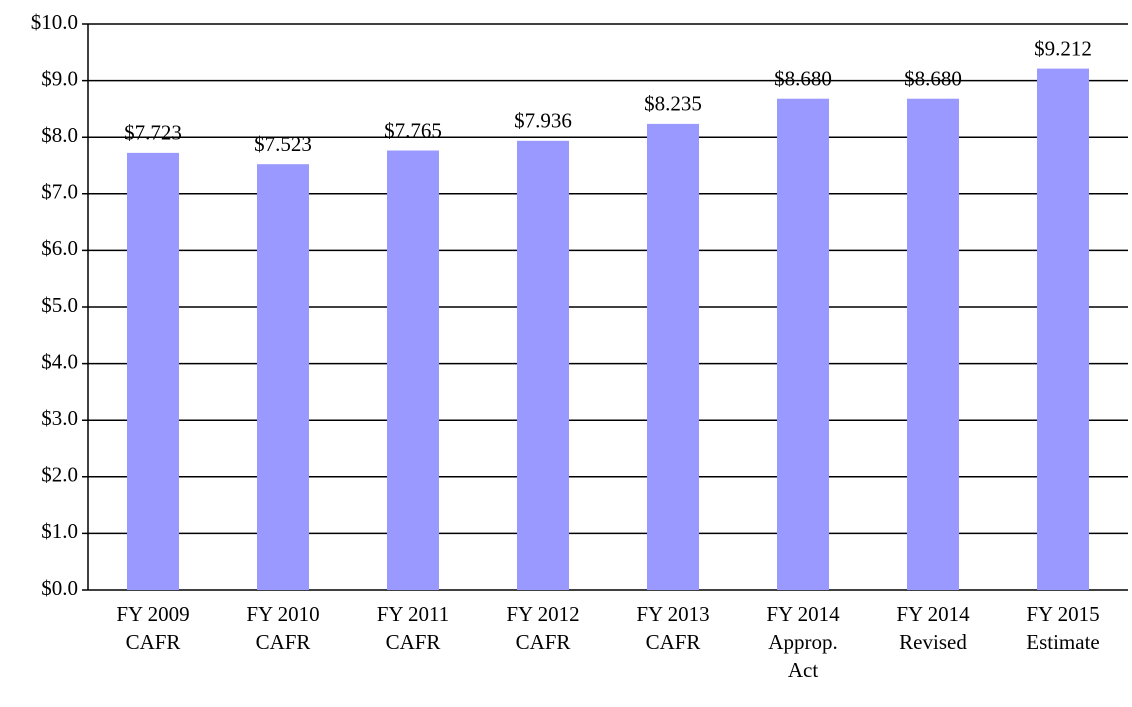 Image resolution: width=1132 pixels, height=707 pixels. Describe the element at coordinates (1063, 48) in the screenshot. I see `value-label: $9.212` at that location.